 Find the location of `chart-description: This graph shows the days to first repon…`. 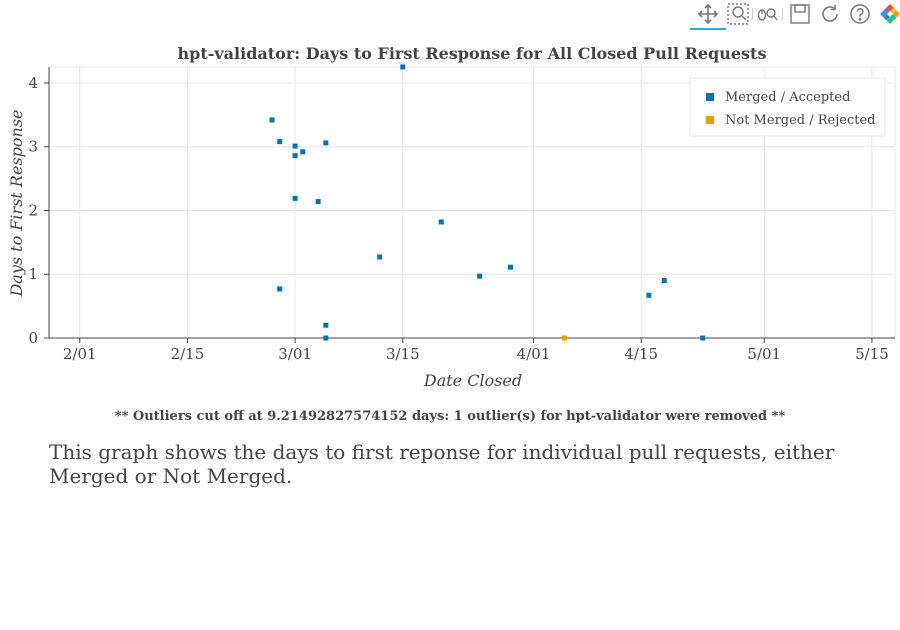

chart-description: This graph shows the days to first repon… is located at coordinates (442, 464).